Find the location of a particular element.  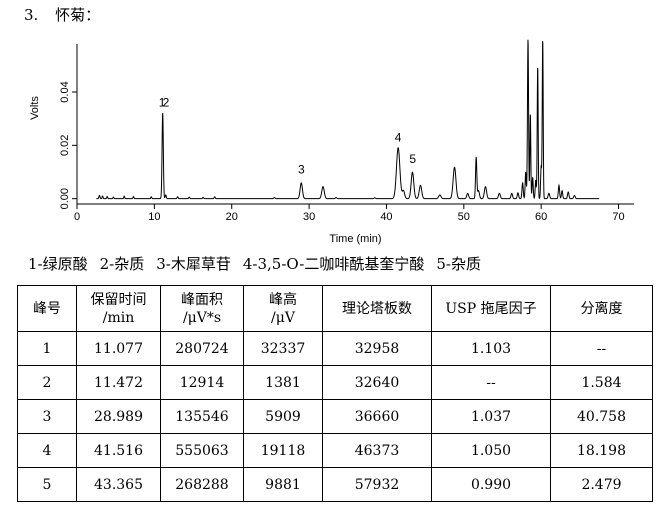

x-tick-label: 20 is located at coordinates (232, 217).